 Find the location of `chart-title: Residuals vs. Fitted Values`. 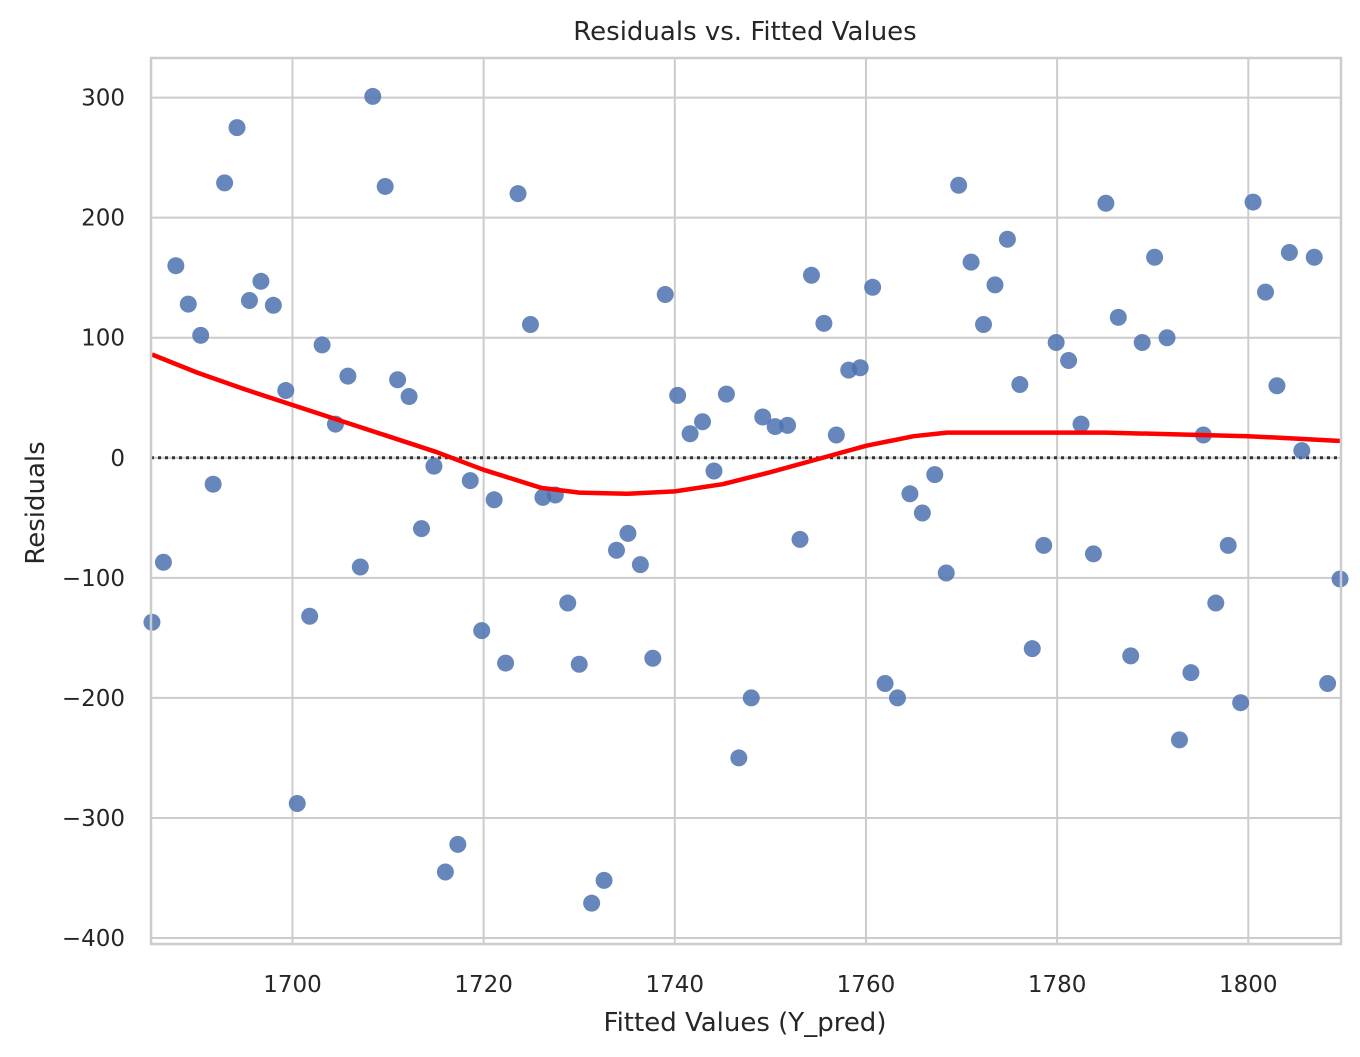

chart-title: Residuals vs. Fitted Values is located at coordinates (744, 32).